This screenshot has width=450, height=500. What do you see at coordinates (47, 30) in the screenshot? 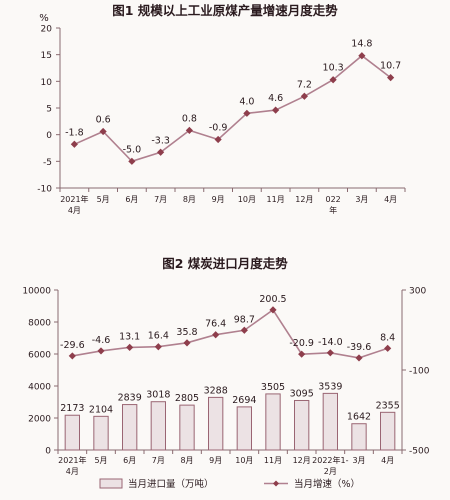
I see `chart1-y-tick-label: 20` at bounding box center [47, 30].